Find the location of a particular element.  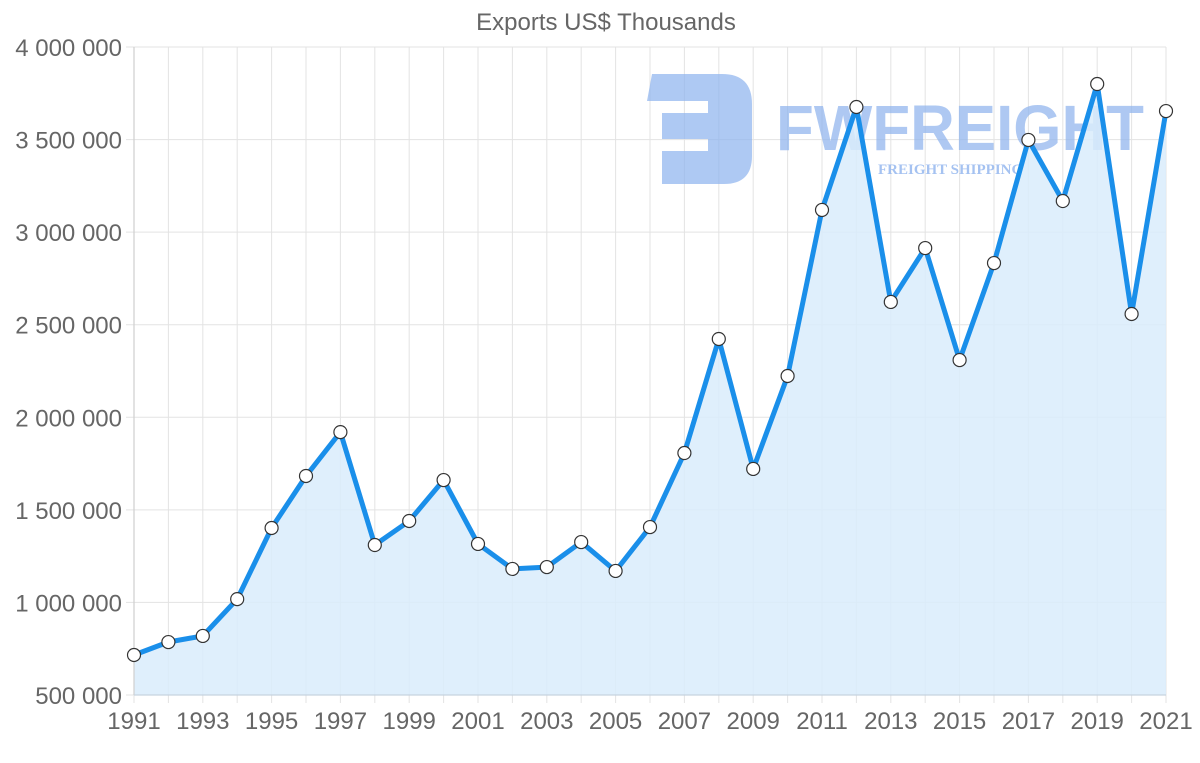

y-tick-label: 500 000 is located at coordinates (78, 696).